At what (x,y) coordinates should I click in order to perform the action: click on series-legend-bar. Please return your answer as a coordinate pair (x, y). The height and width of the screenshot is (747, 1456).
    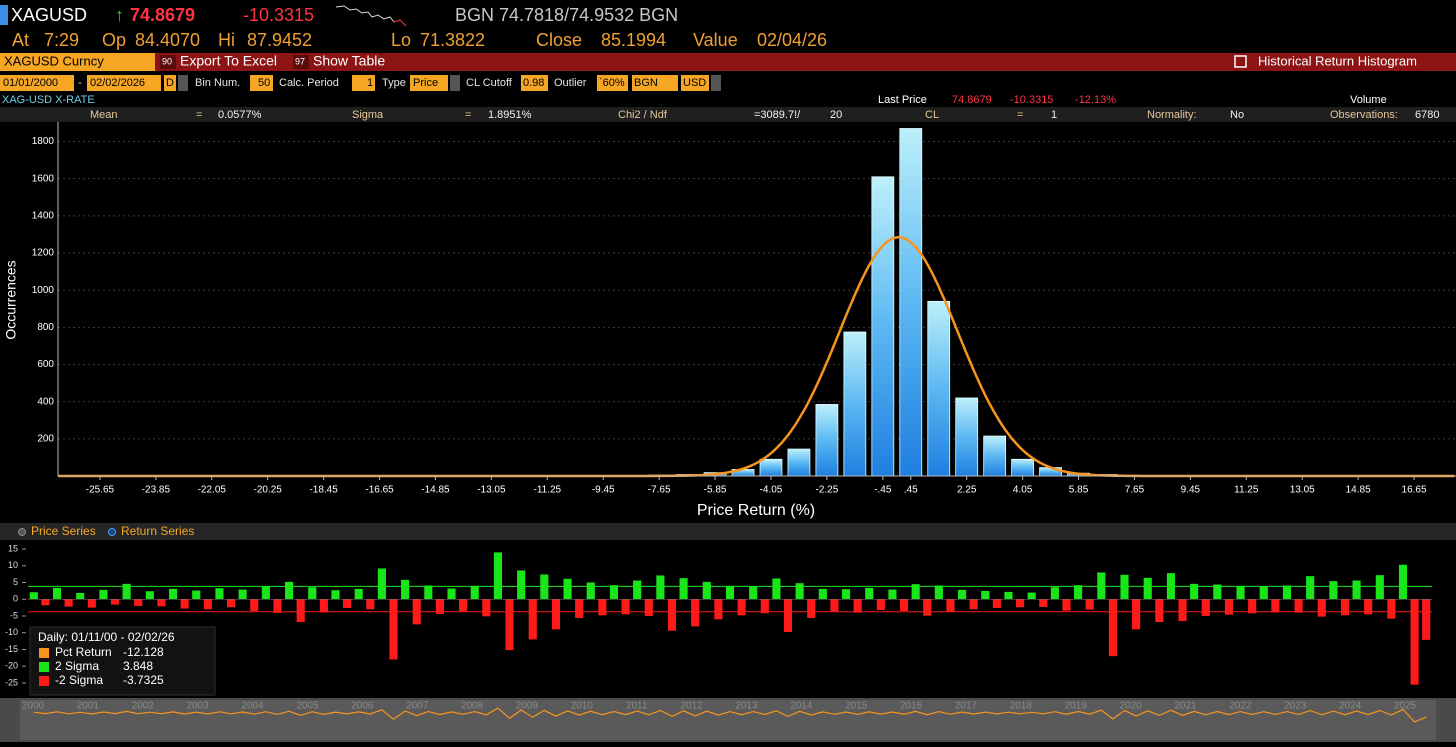
    Looking at the image, I should click on (728, 531).